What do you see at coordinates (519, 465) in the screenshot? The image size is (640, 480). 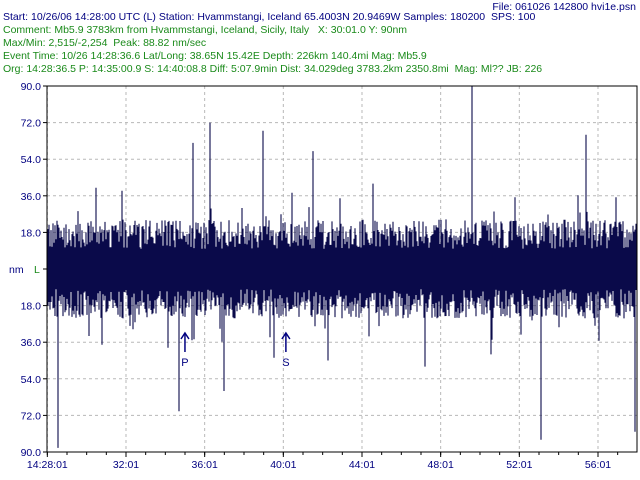 I see `x-tick-label: 52:01` at bounding box center [519, 465].